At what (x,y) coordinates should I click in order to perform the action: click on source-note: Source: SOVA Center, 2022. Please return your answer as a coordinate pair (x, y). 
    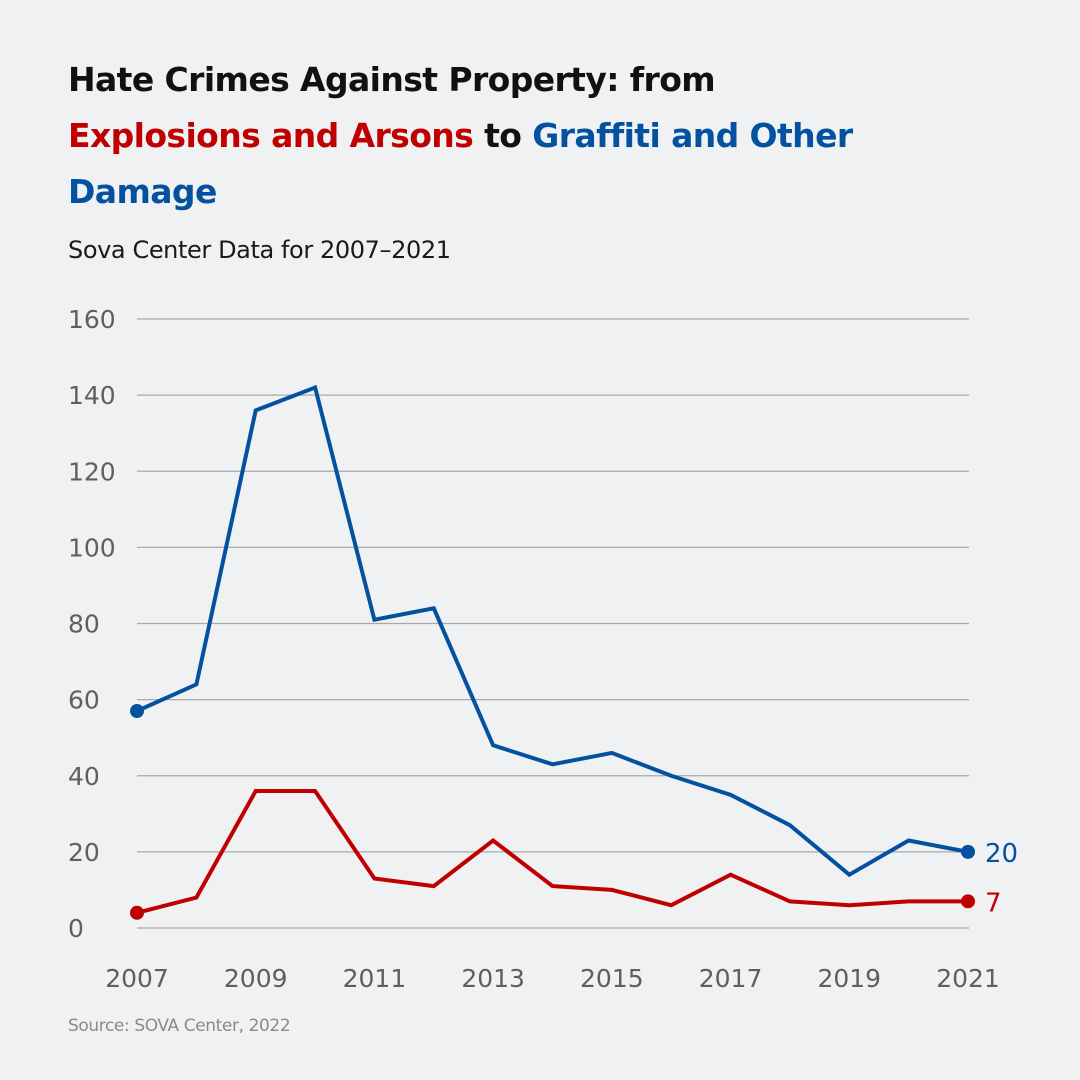
    Looking at the image, I should click on (179, 1026).